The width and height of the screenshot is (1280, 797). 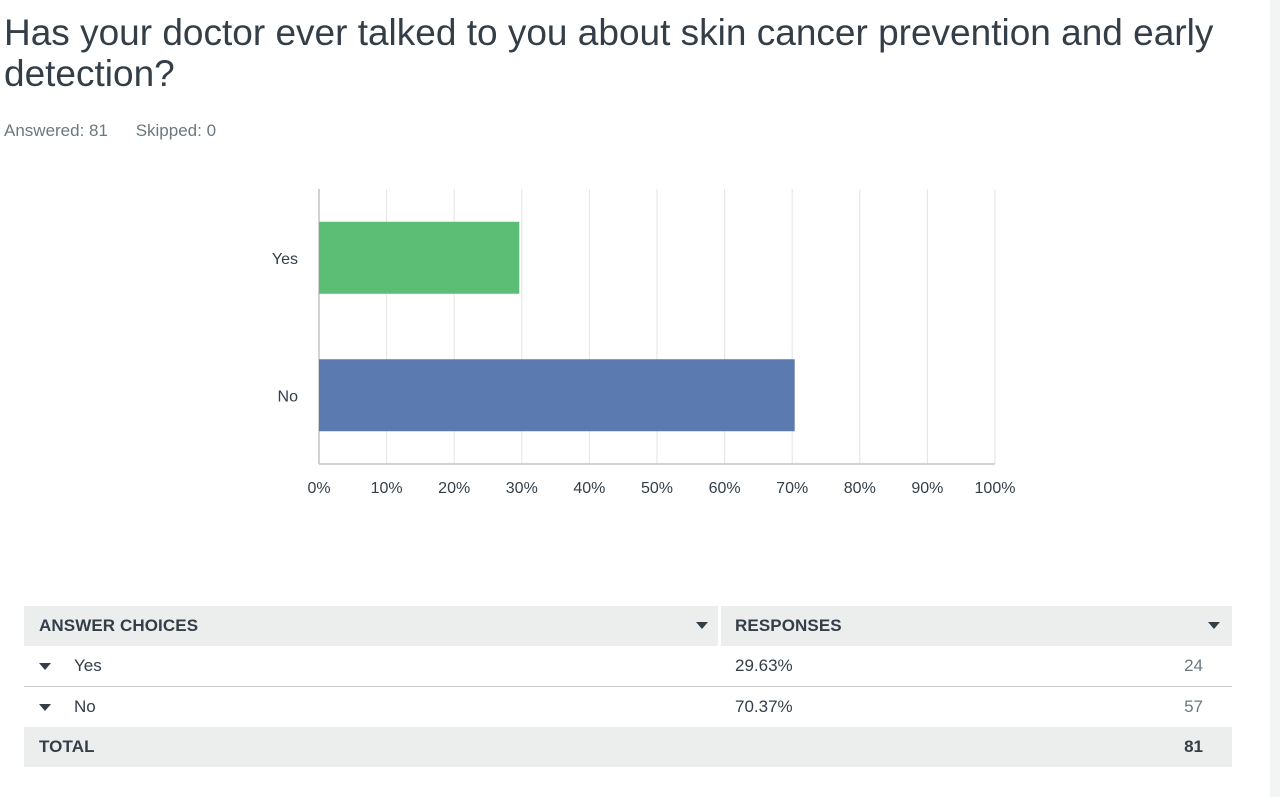 What do you see at coordinates (454, 488) in the screenshot?
I see `x-tick-label: 20%` at bounding box center [454, 488].